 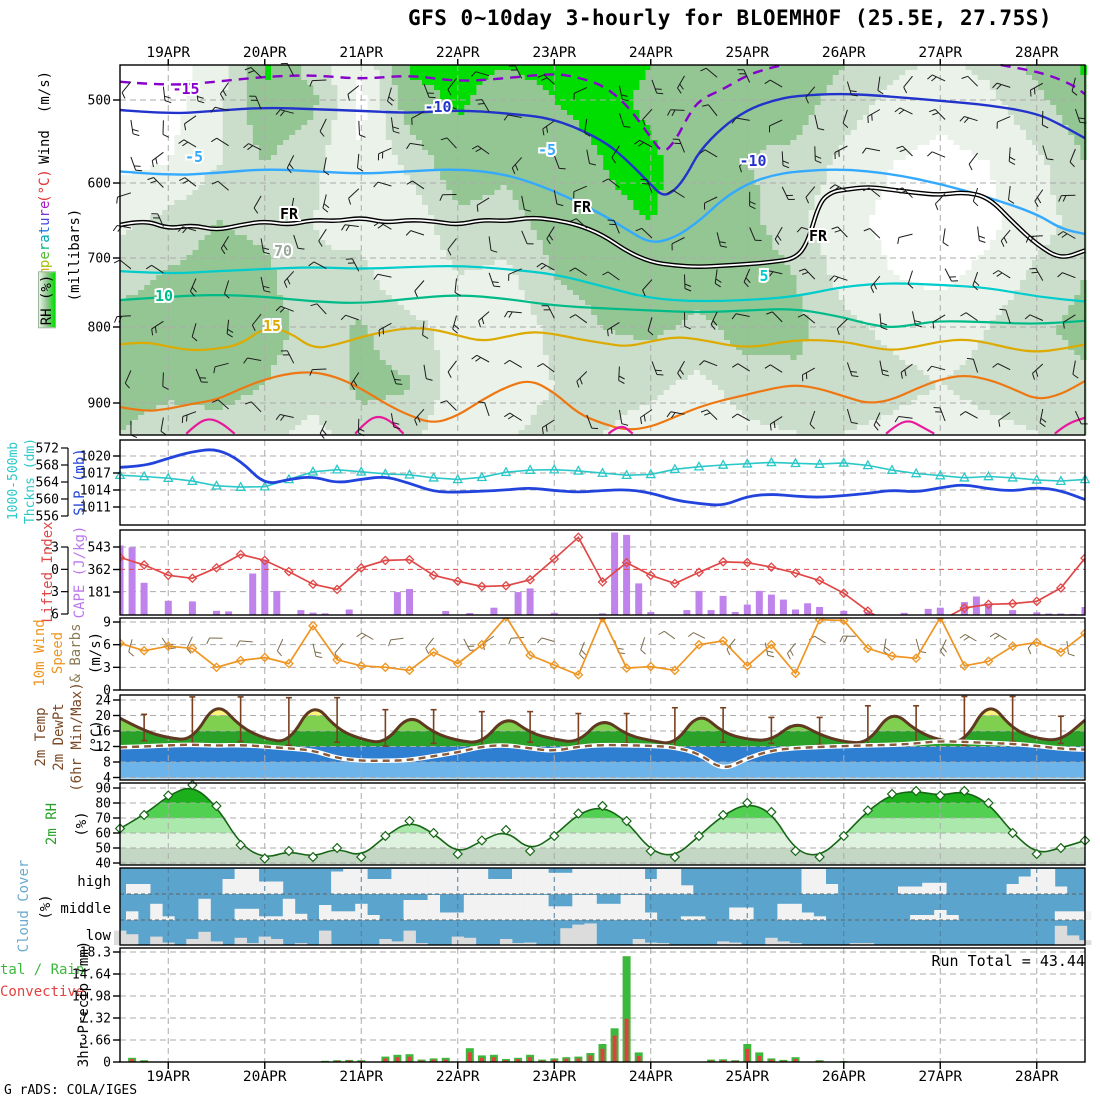 I want to click on wind-speed-line, so click(x=602, y=649).